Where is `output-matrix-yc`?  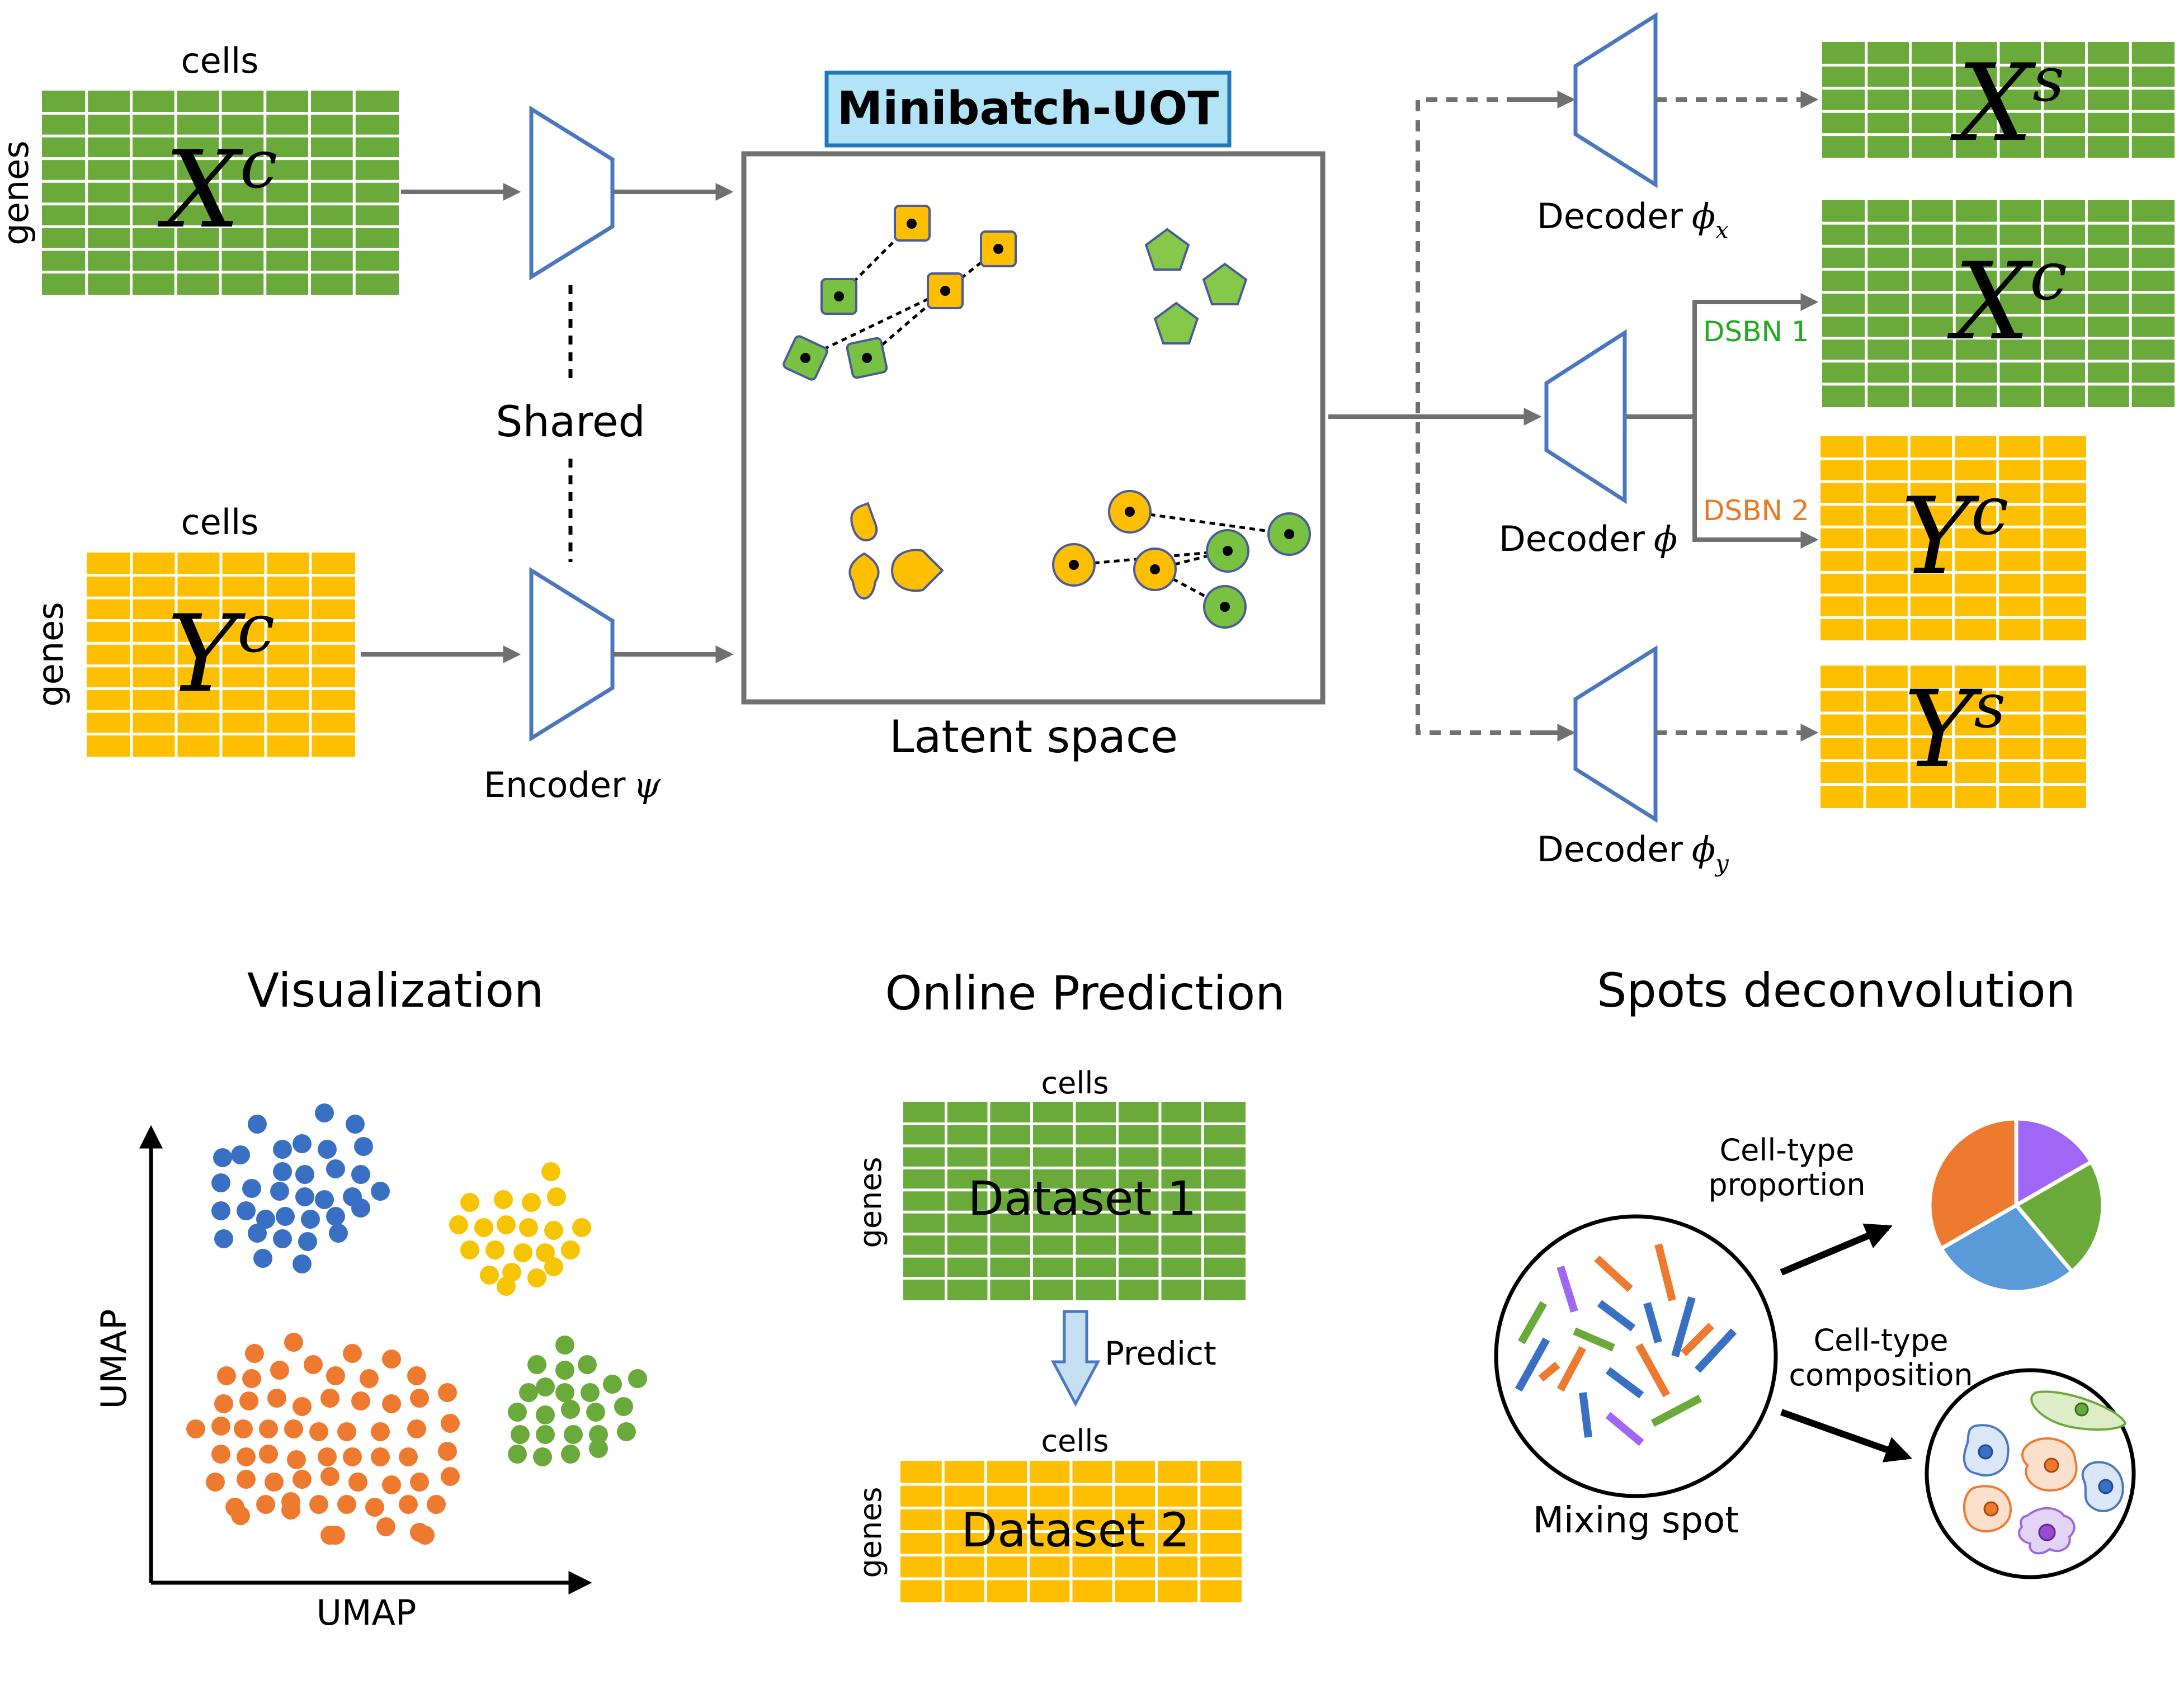
output-matrix-yc is located at coordinates (1953, 538).